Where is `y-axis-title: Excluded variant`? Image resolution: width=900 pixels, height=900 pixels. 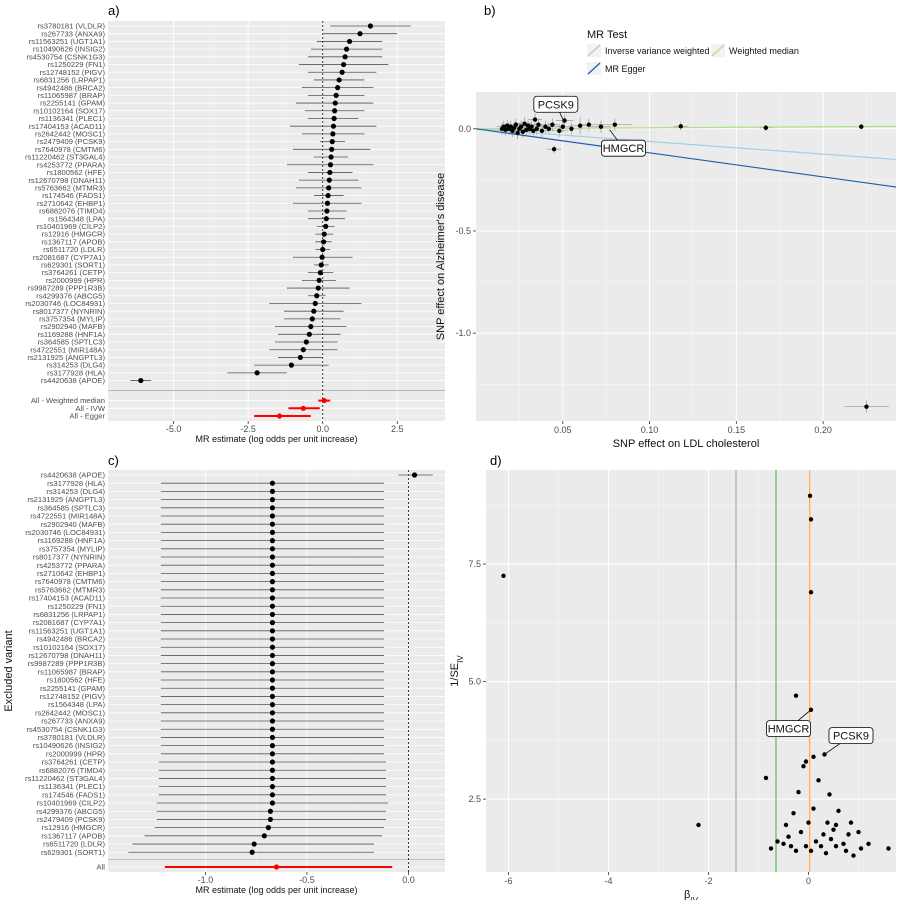 y-axis-title: Excluded variant is located at coordinates (9, 670).